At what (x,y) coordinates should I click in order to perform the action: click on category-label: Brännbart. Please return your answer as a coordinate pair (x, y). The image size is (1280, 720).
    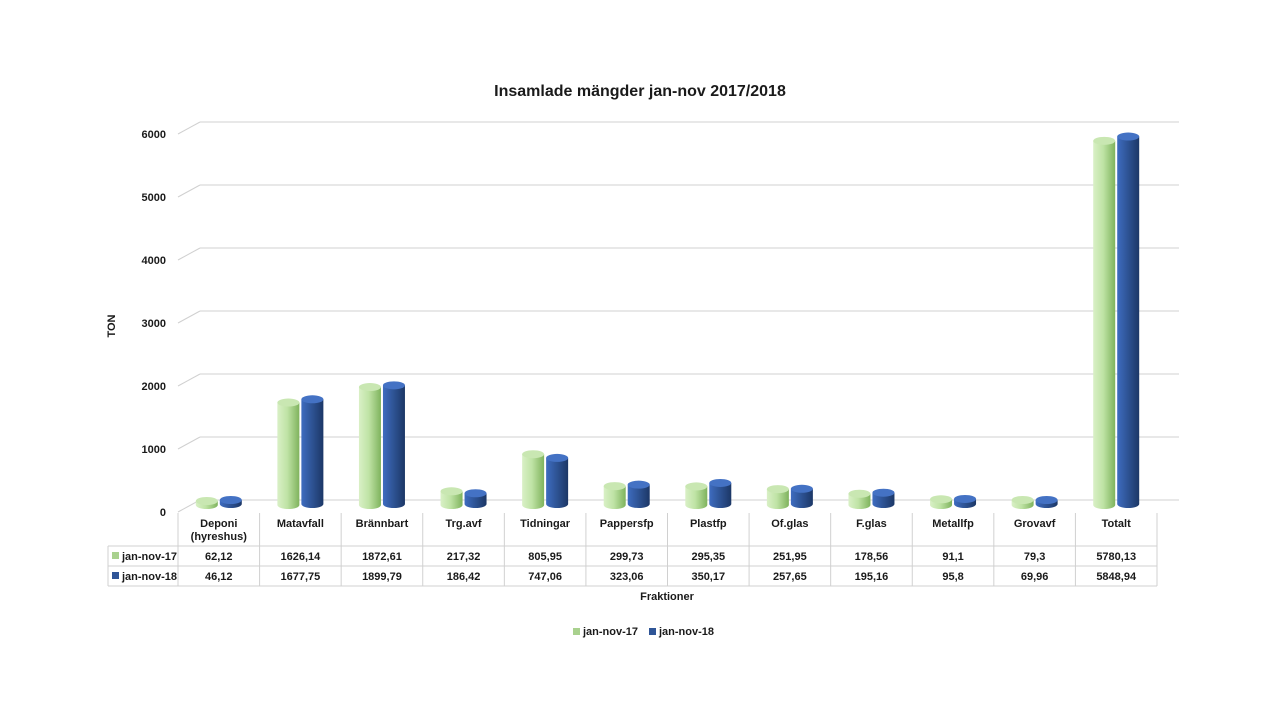
    Looking at the image, I should click on (382, 524).